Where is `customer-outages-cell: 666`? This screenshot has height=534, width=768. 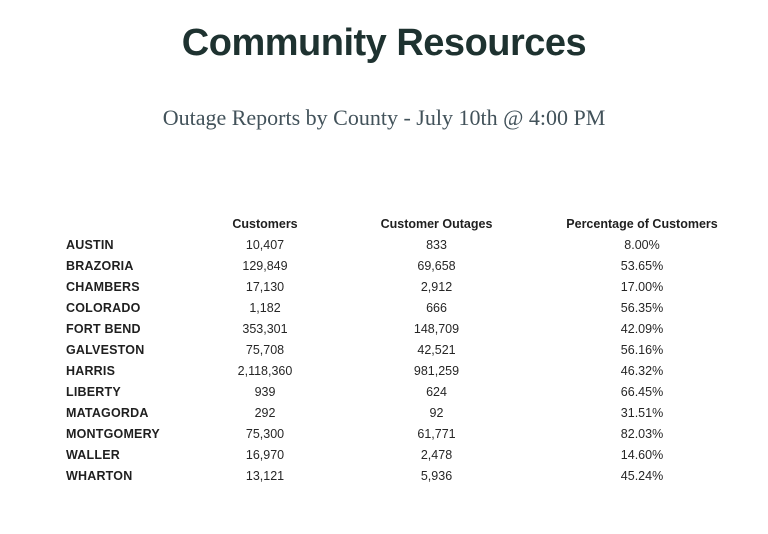
customer-outages-cell: 666 is located at coordinates (436, 308).